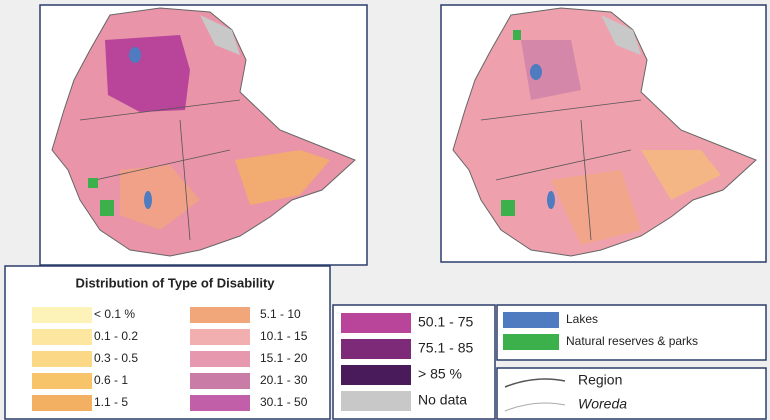  What do you see at coordinates (445, 322) in the screenshot?
I see `legend-label: 50.1 - 75` at bounding box center [445, 322].